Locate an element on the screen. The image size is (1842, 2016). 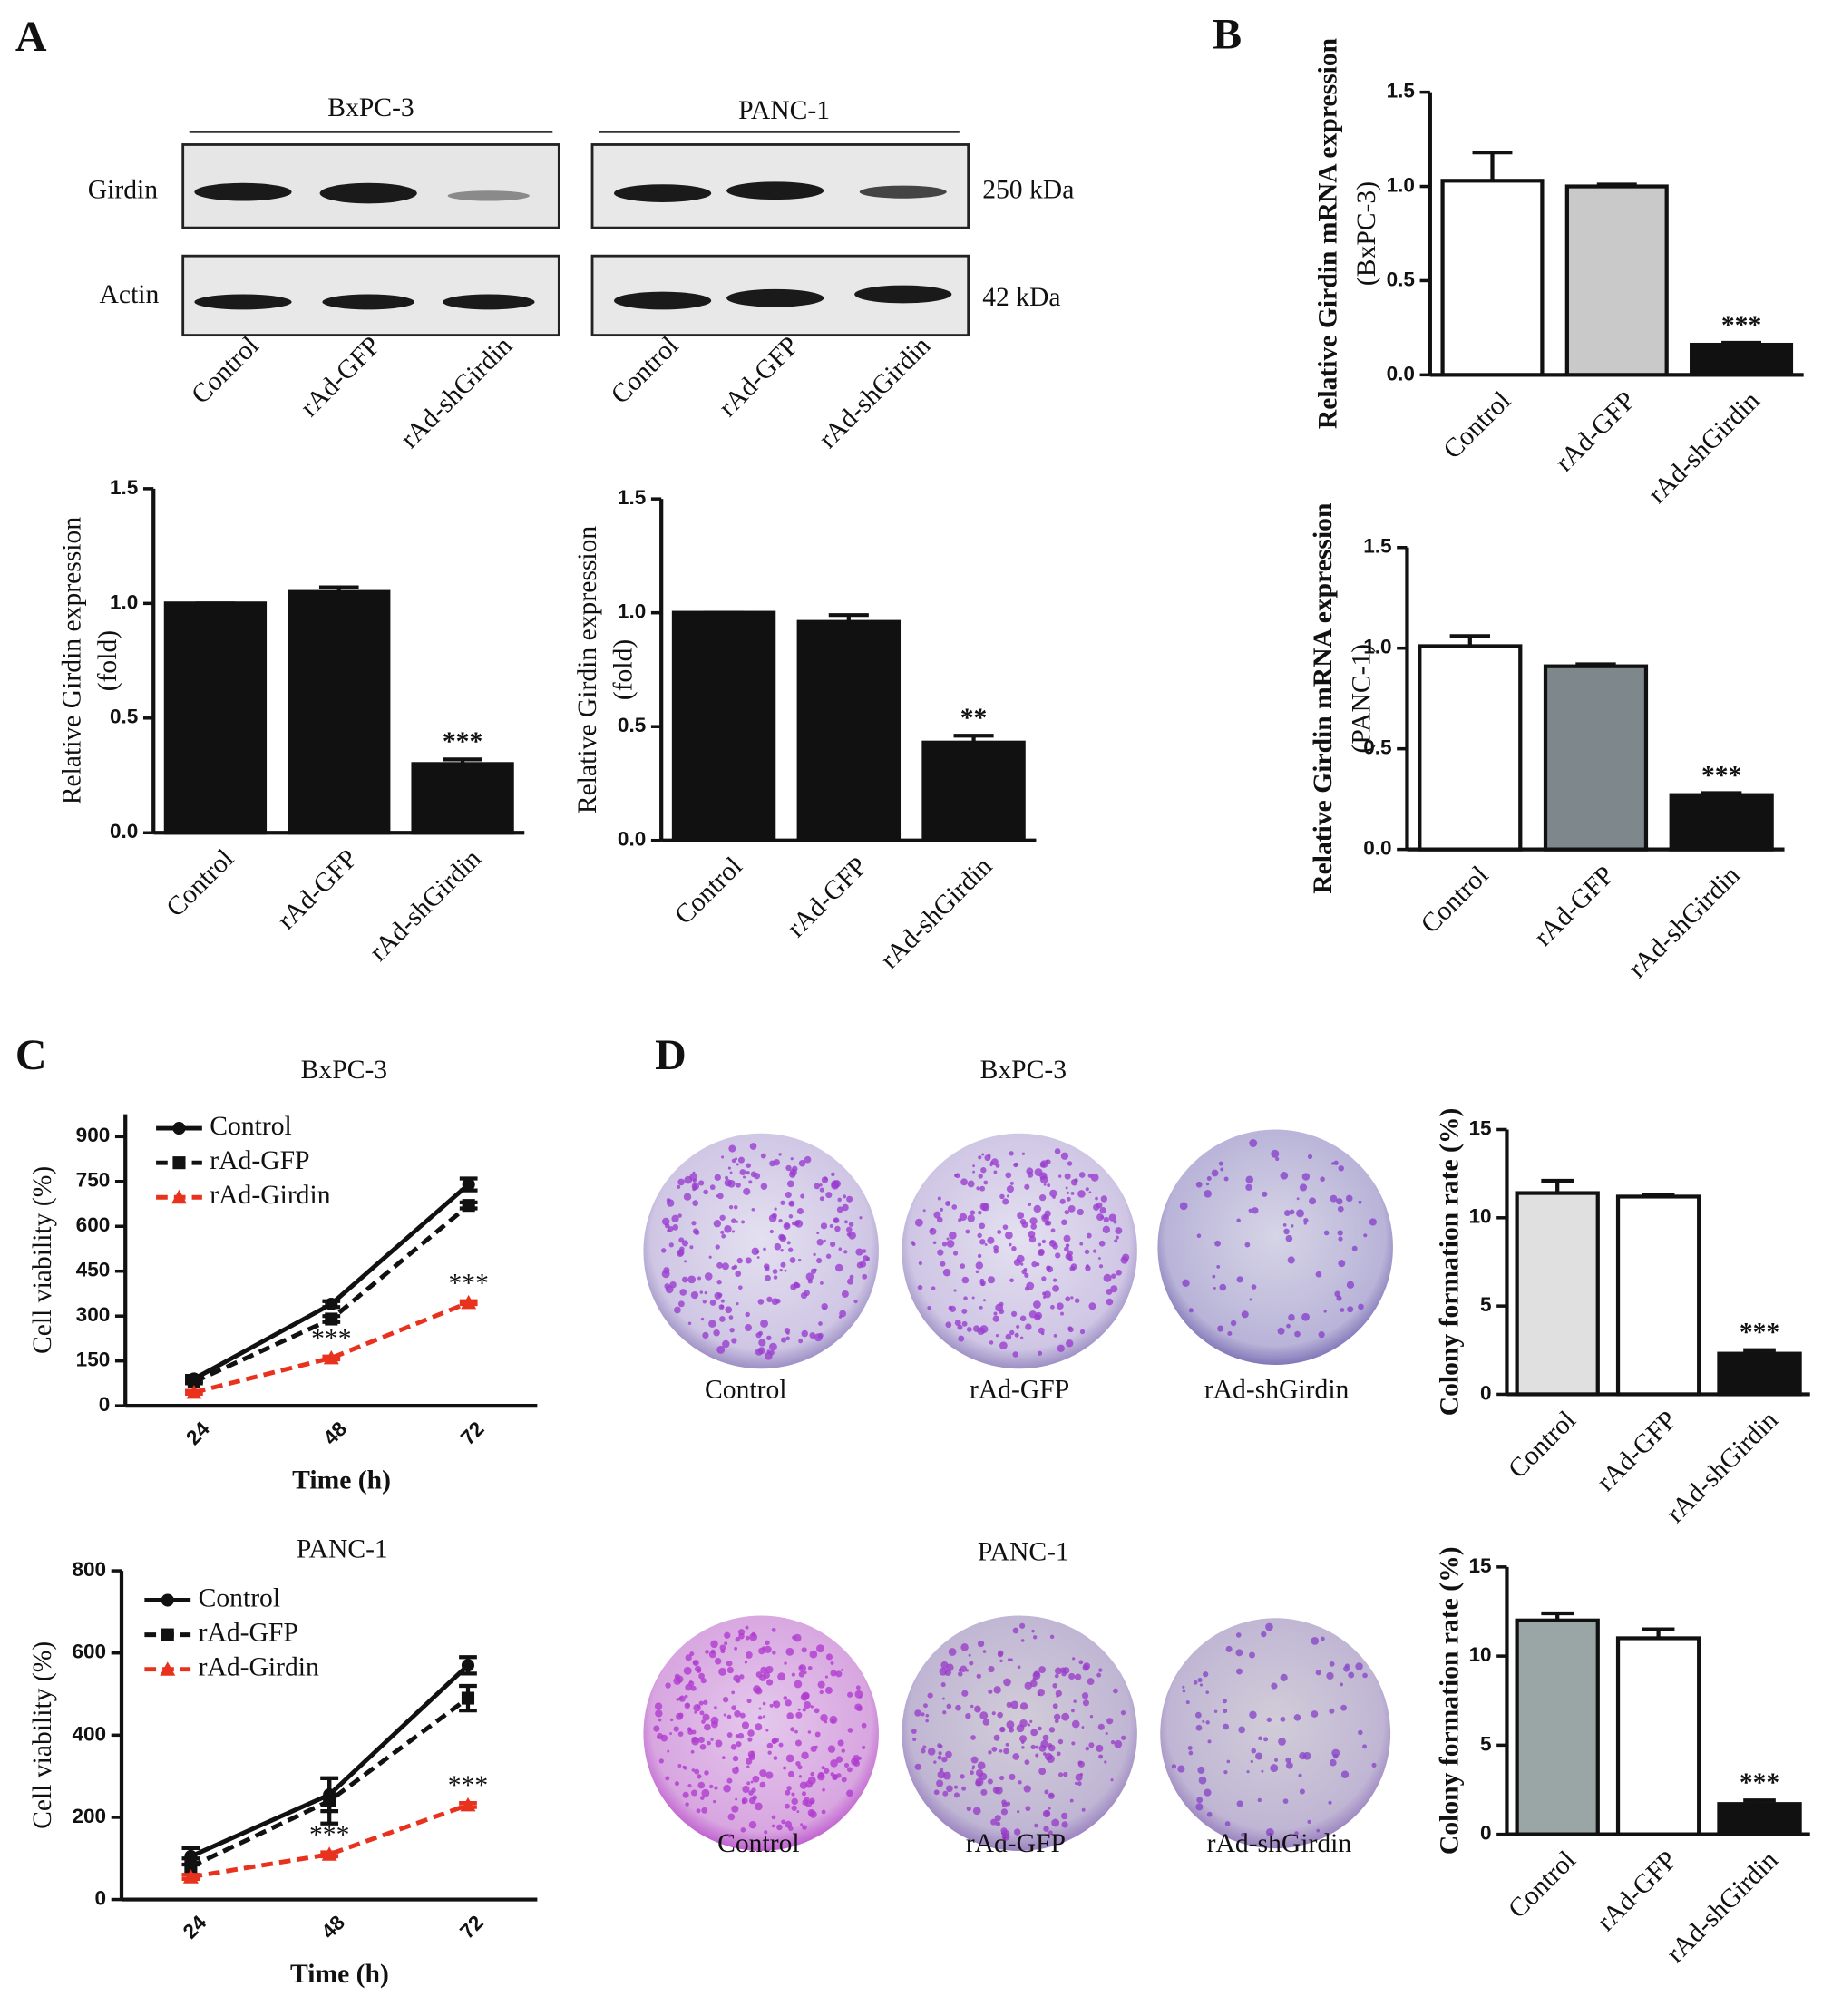
panel-label: C is located at coordinates (31, 1055).